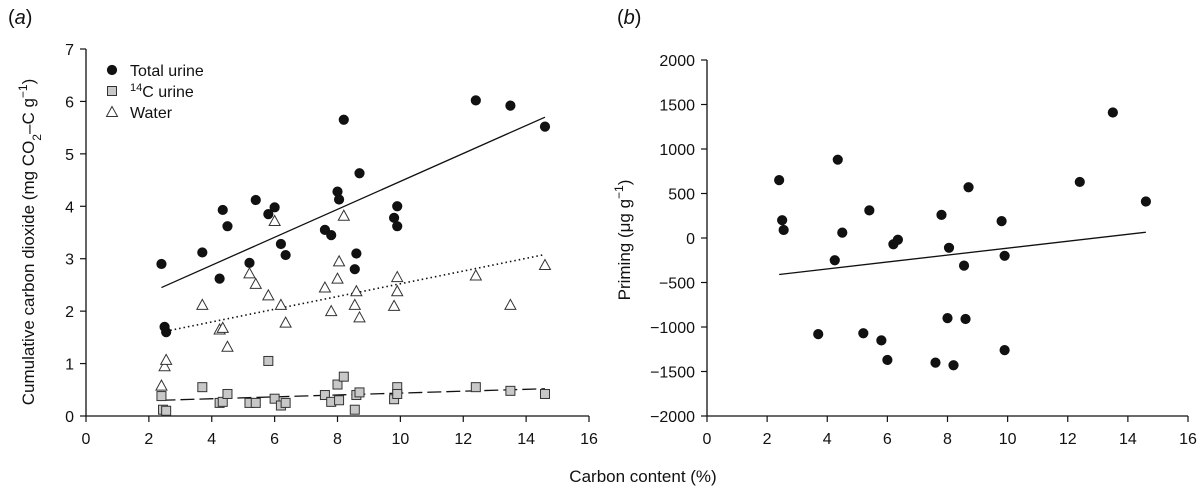 This screenshot has height=491, width=1200. I want to click on svg-text: Priming (μg g−1), so click(623, 240).